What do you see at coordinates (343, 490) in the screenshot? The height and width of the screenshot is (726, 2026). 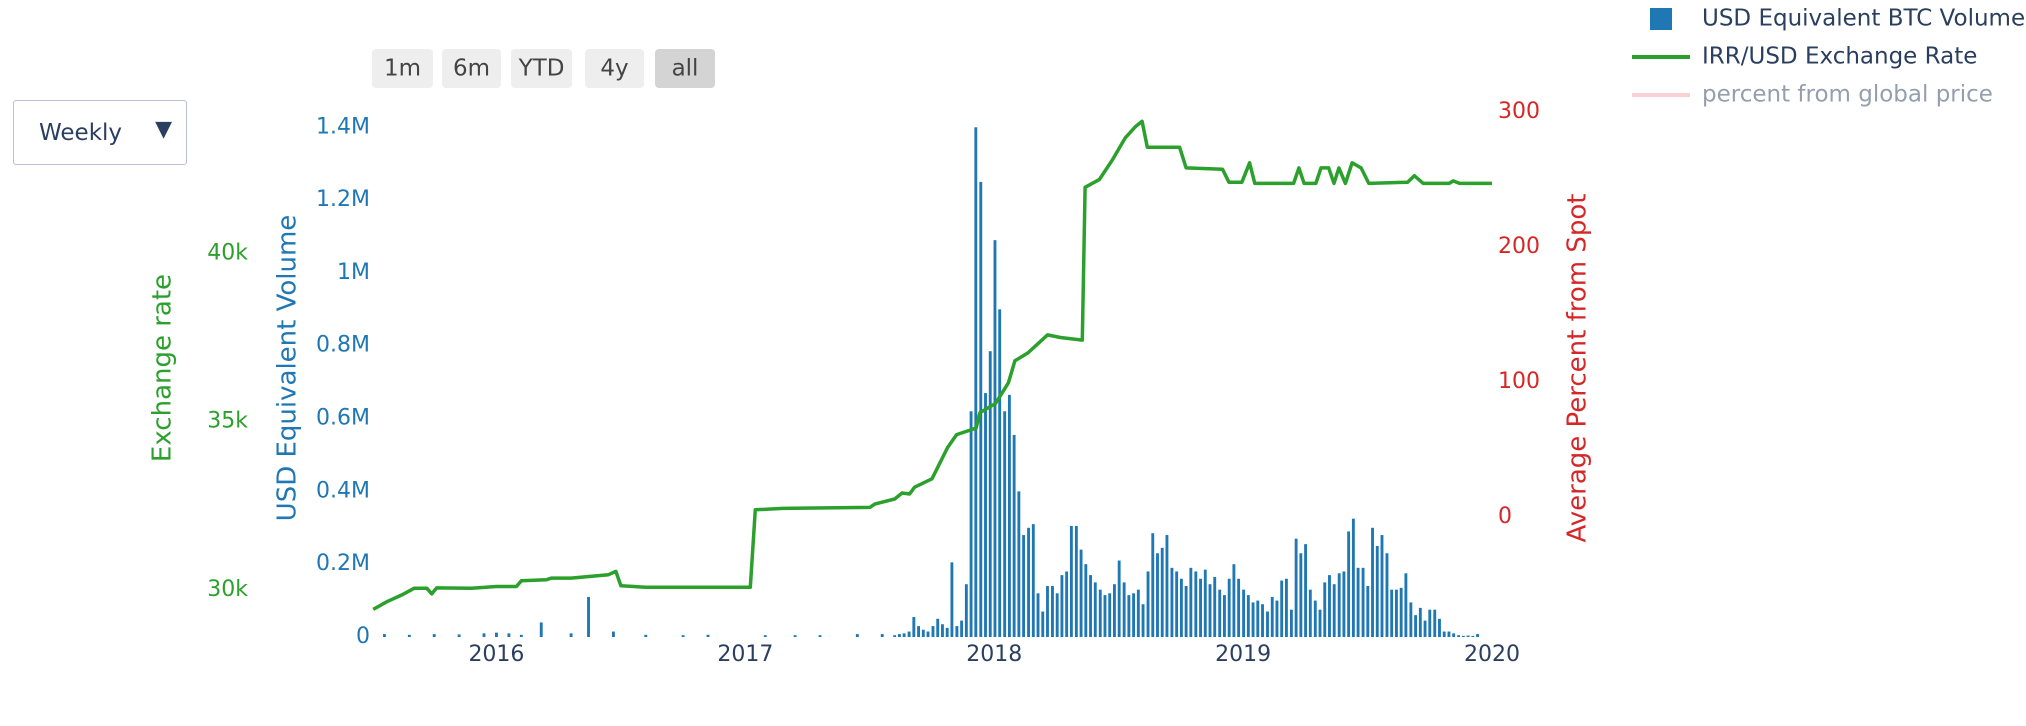 I see `y-tick-label: 0.4M` at bounding box center [343, 490].